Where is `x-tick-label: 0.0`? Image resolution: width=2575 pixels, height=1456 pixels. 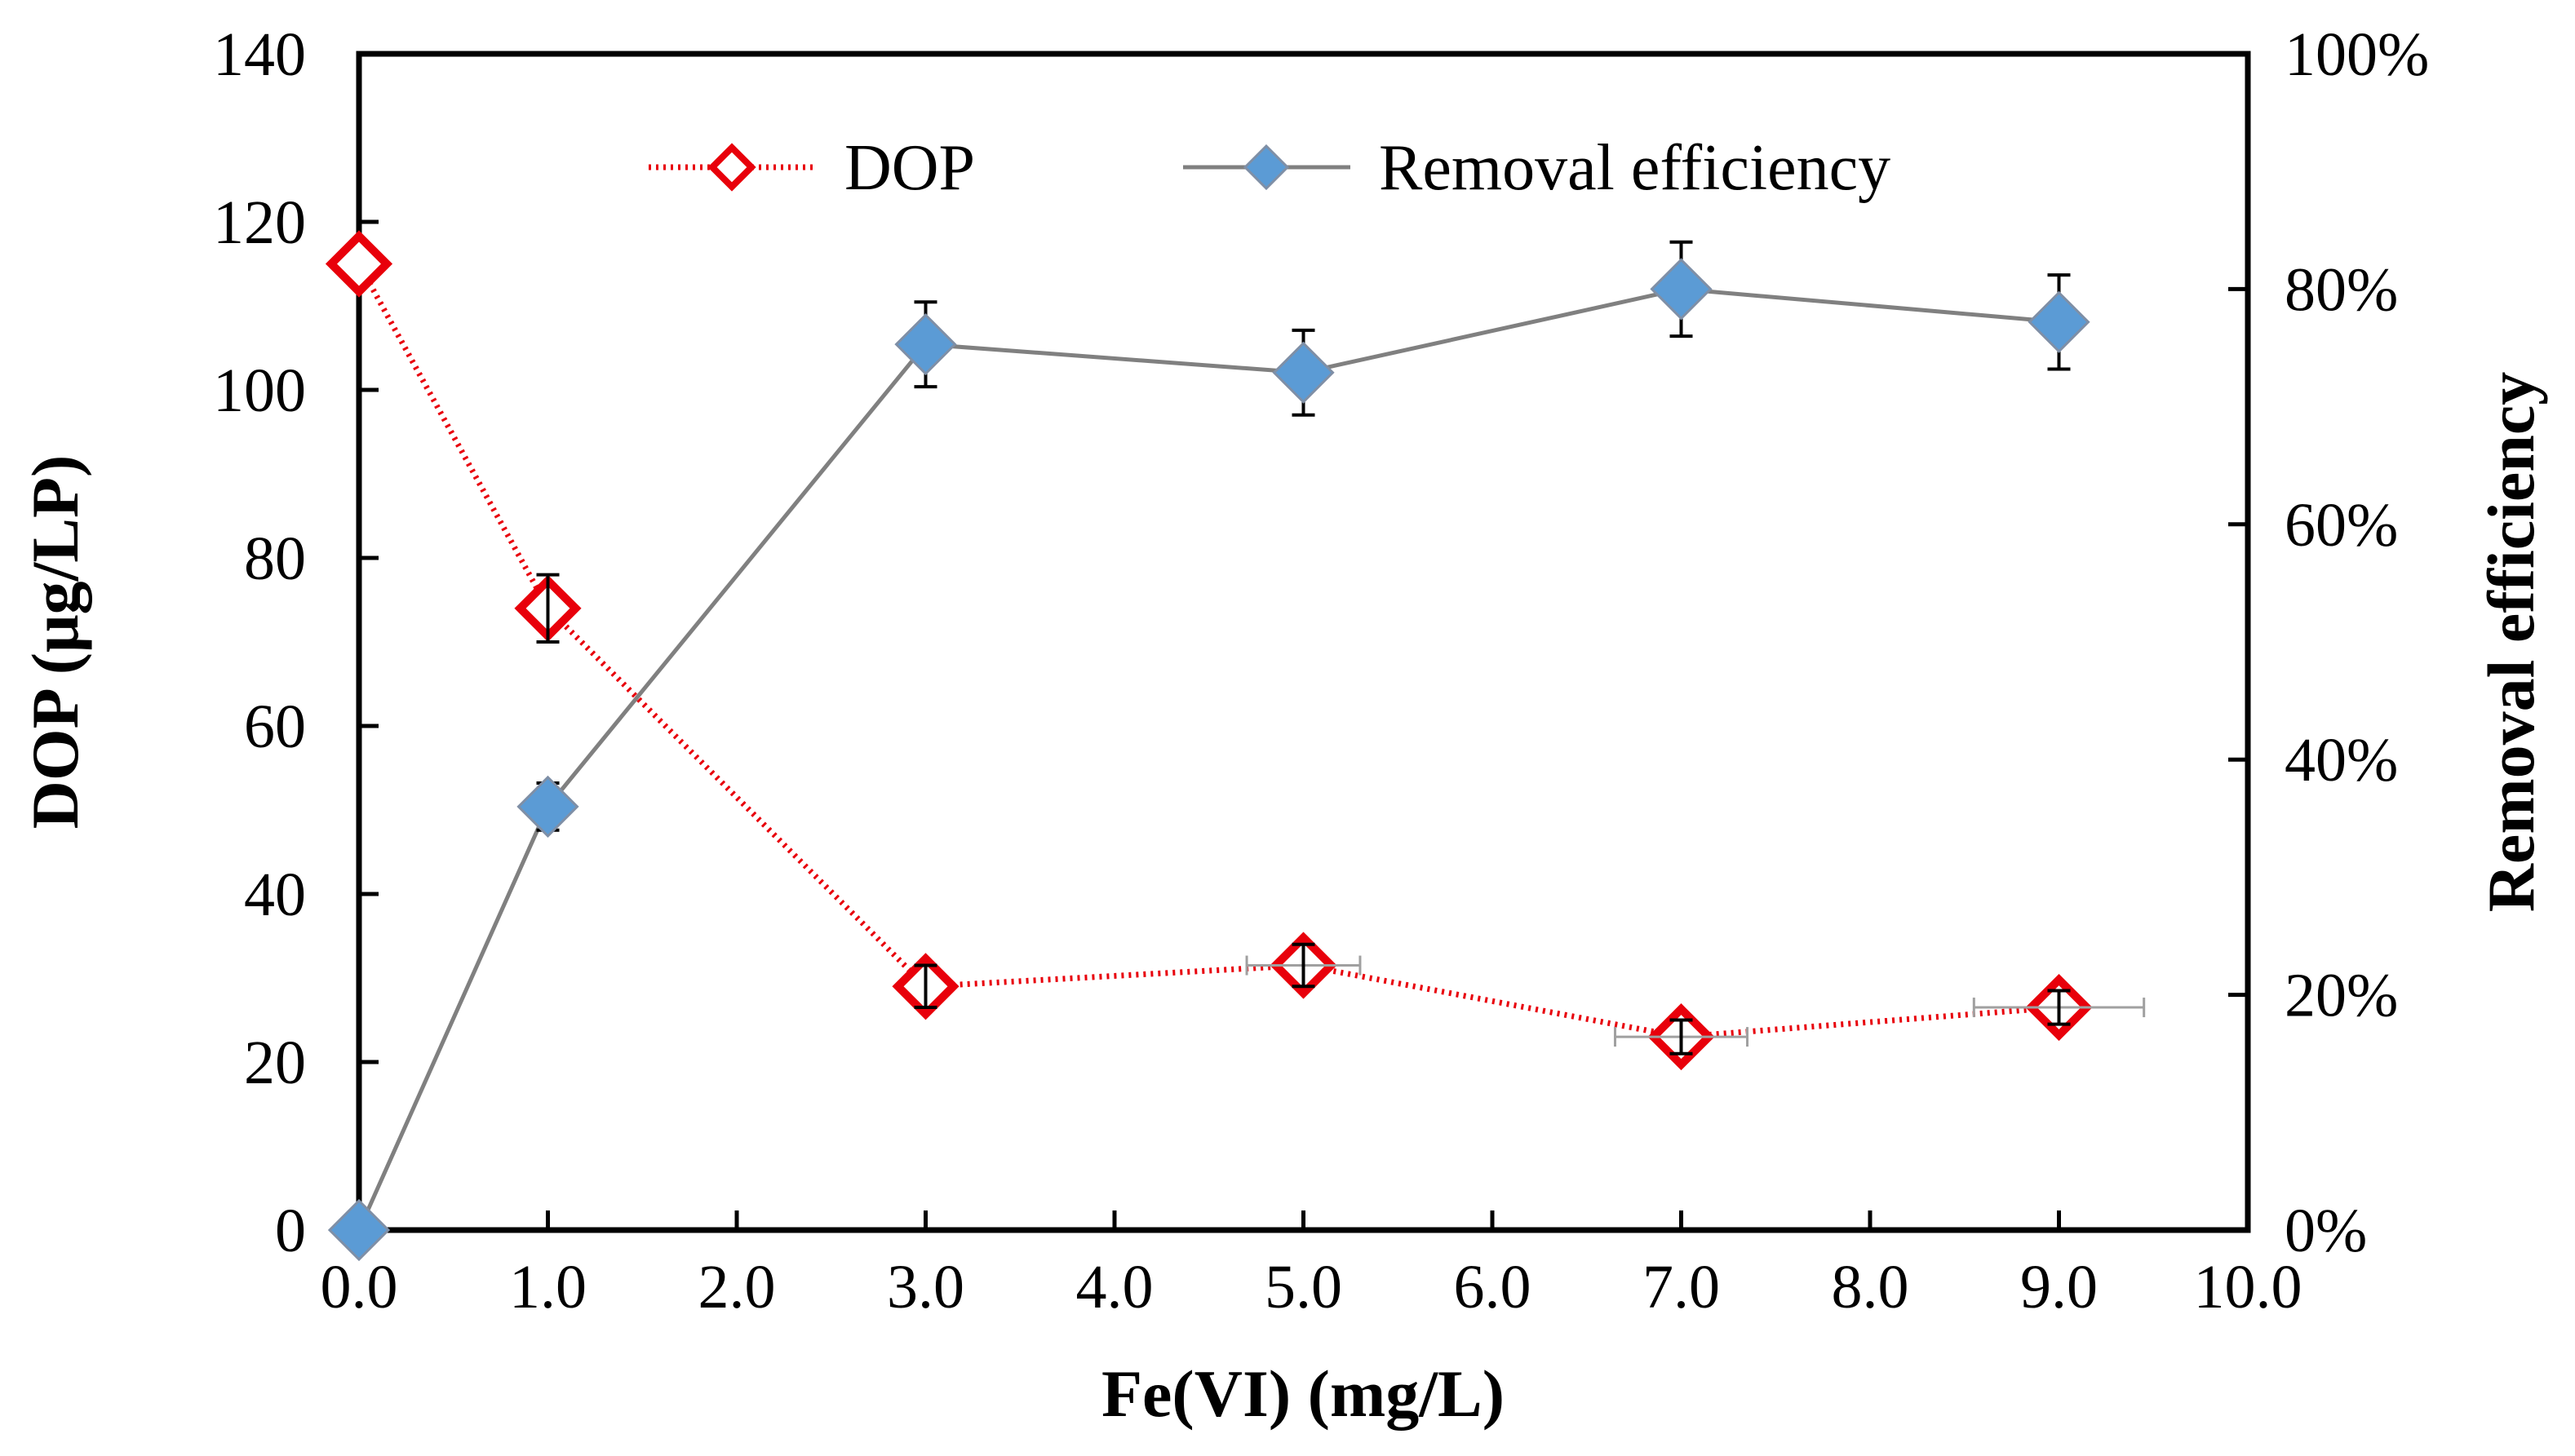
x-tick-label: 0.0 is located at coordinates (359, 1287).